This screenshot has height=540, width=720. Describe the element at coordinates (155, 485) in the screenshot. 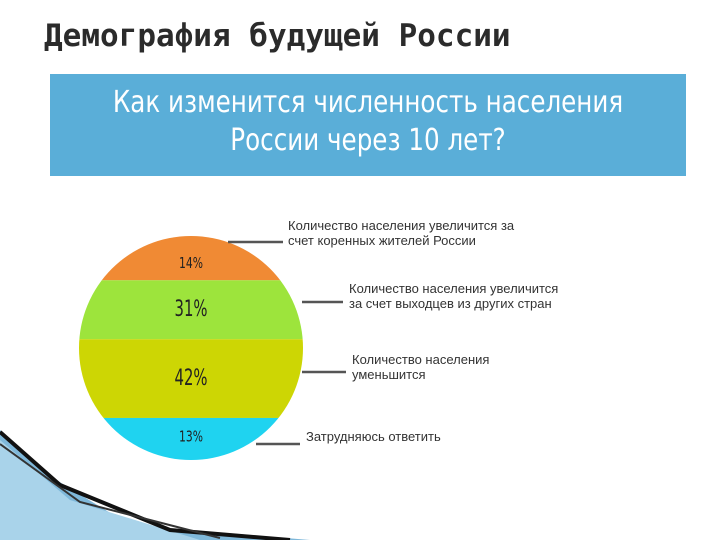

I see `decorative-swoosh` at that location.